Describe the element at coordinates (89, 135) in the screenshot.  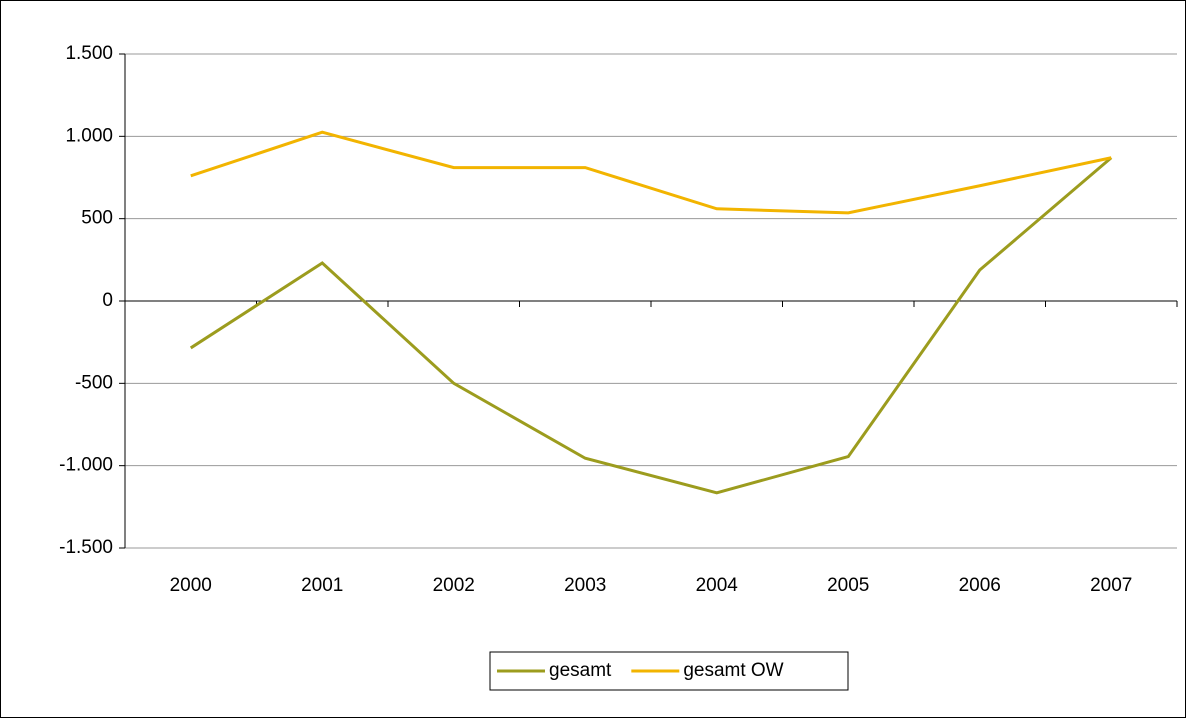
I see `y-tick-label: 1.000` at that location.